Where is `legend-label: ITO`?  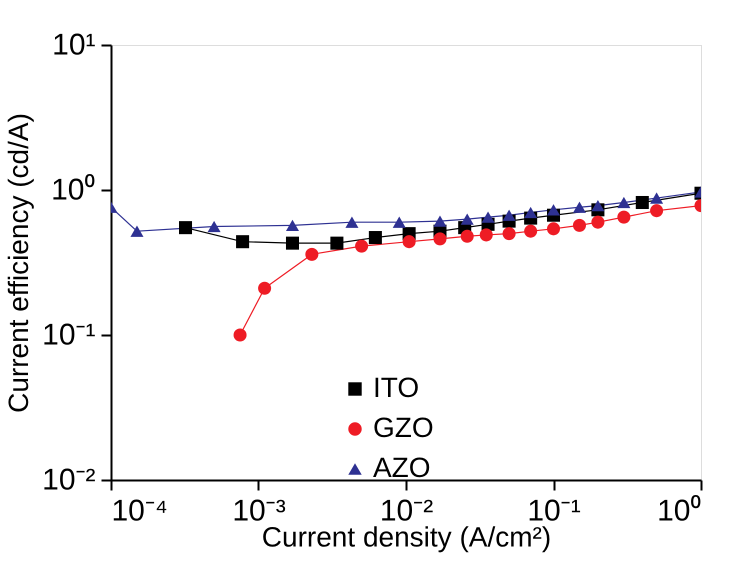
legend-label: ITO is located at coordinates (396, 387).